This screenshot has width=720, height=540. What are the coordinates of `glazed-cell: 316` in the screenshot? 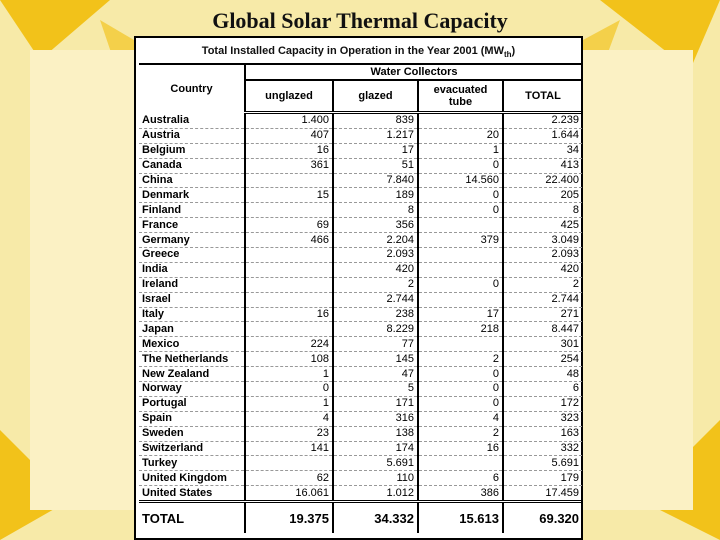 It's located at (376, 419).